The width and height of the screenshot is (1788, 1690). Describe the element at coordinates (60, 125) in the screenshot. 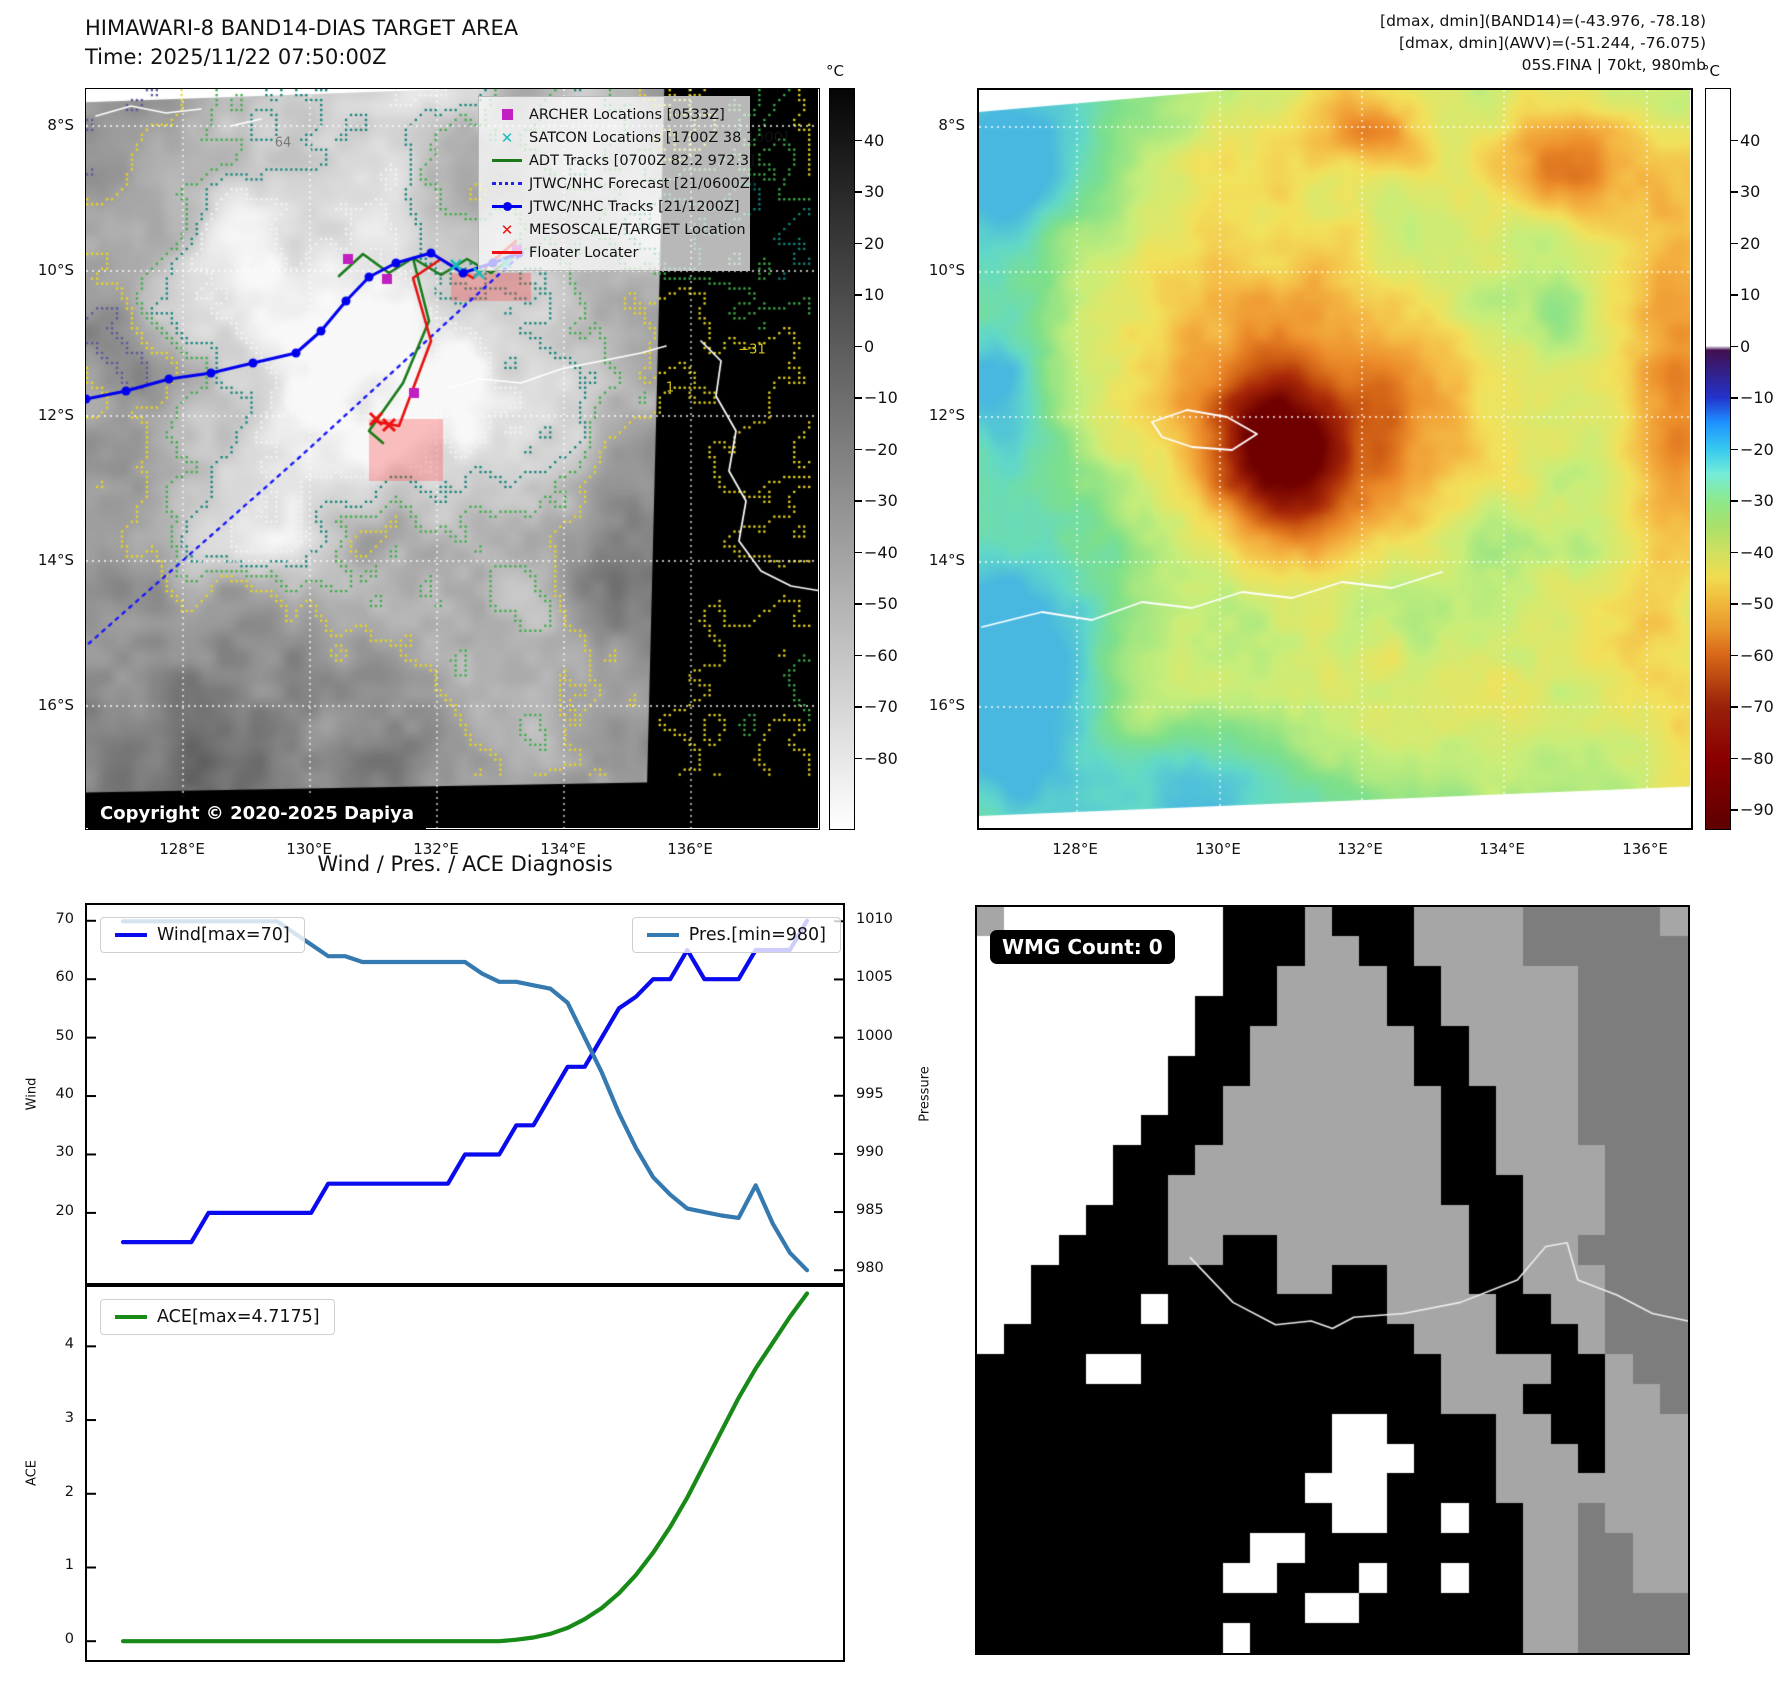

I see `band14-lat-tick: 8°S` at that location.